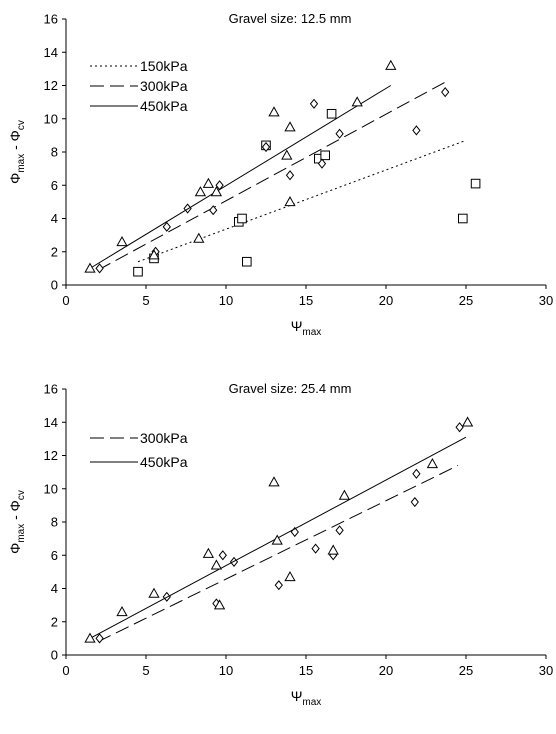 This screenshot has width=556, height=734. I want to click on legend-label: 150kPa, so click(164, 66).